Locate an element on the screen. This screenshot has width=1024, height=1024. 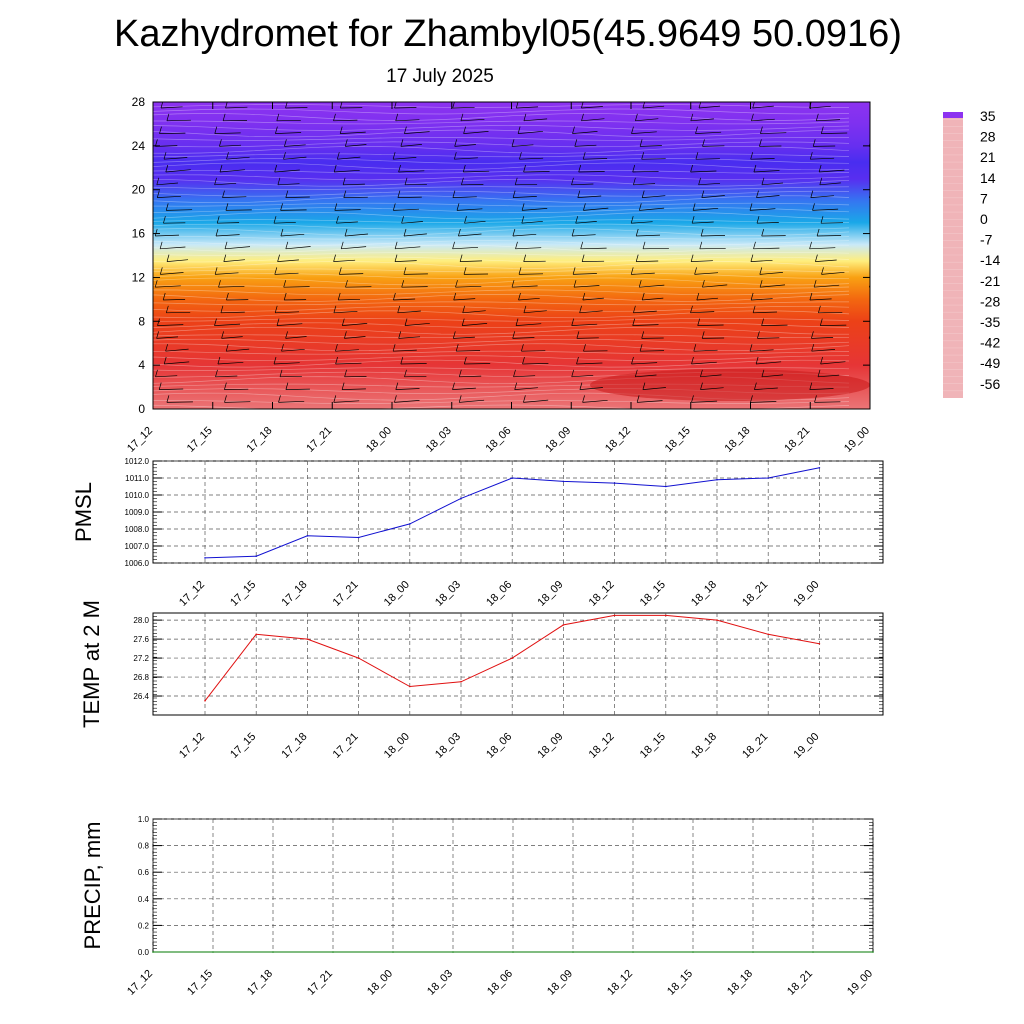
x-tick-label: 17_15 is located at coordinates (200, 983).